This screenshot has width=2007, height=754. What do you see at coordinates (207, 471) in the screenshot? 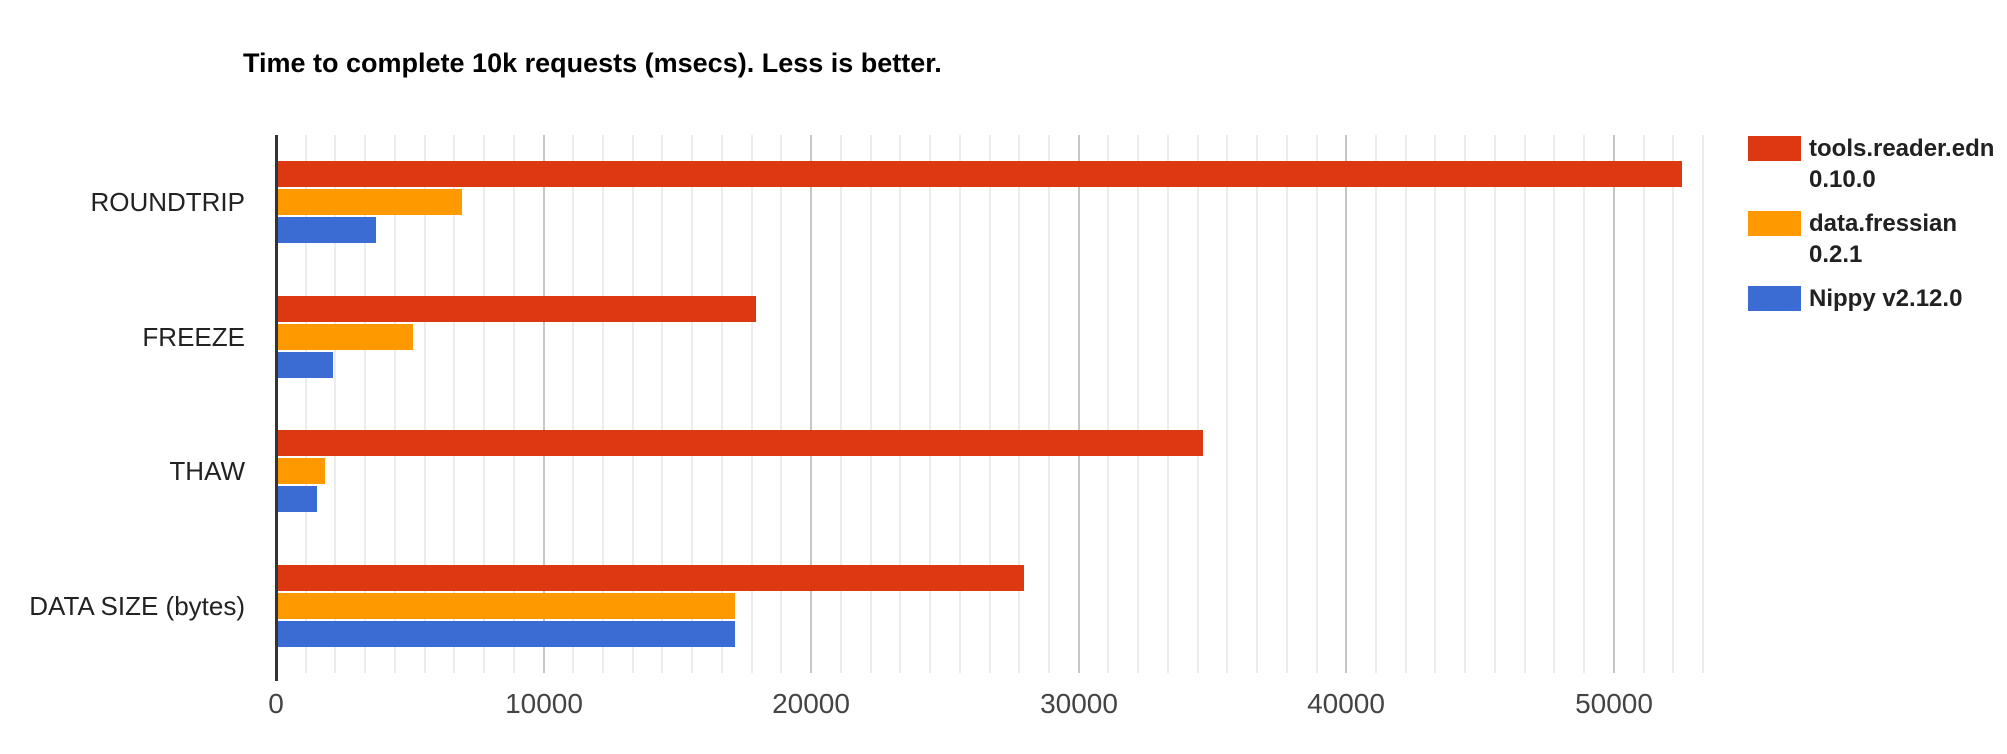
I see `category-label: THAW` at bounding box center [207, 471].